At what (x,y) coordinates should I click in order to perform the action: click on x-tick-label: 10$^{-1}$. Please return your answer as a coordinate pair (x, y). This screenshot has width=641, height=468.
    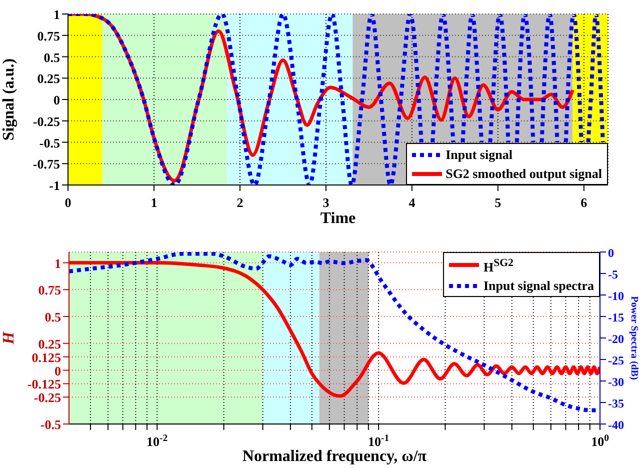
    Looking at the image, I should click on (379, 440).